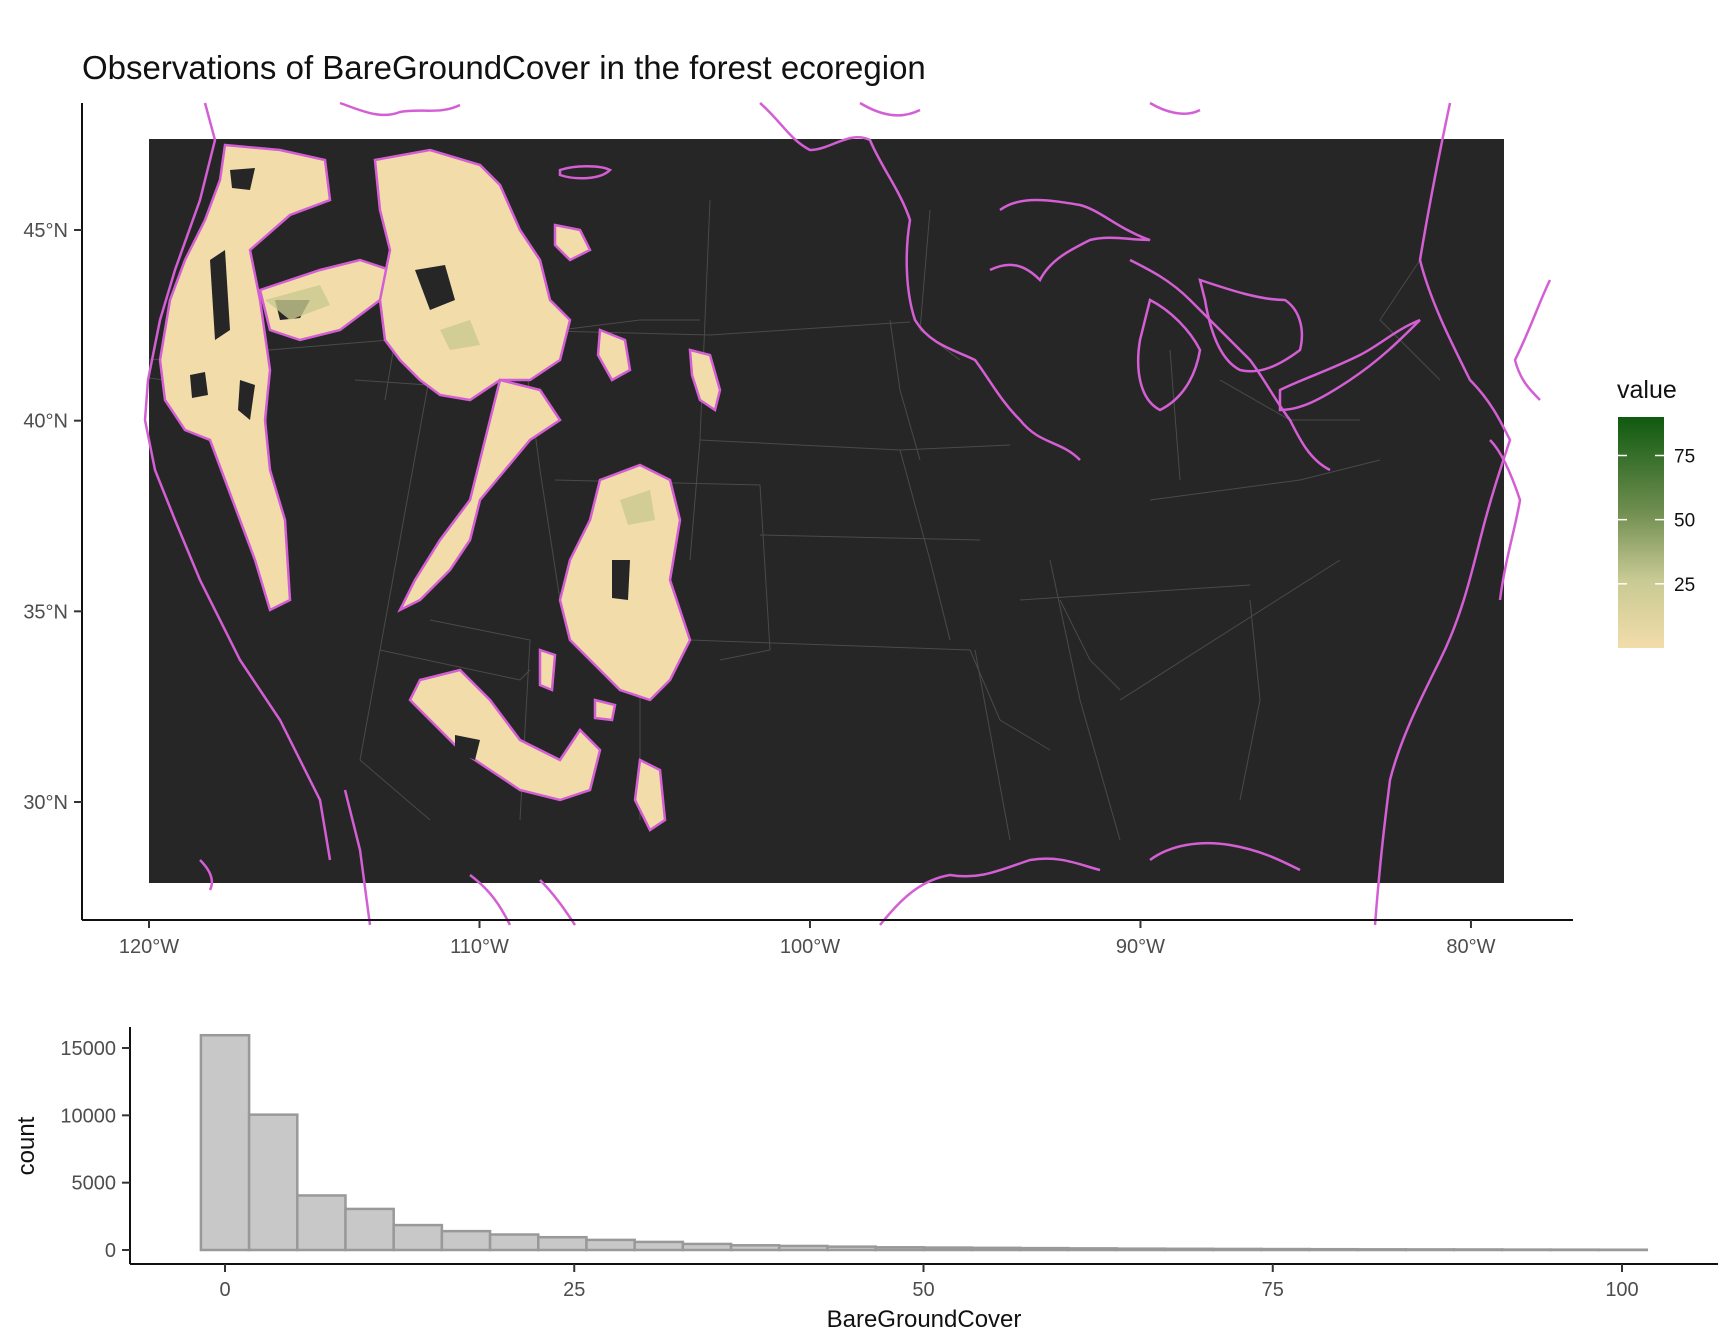 The width and height of the screenshot is (1728, 1344). I want to click on map-x-tick-label: 80°W, so click(1470, 947).